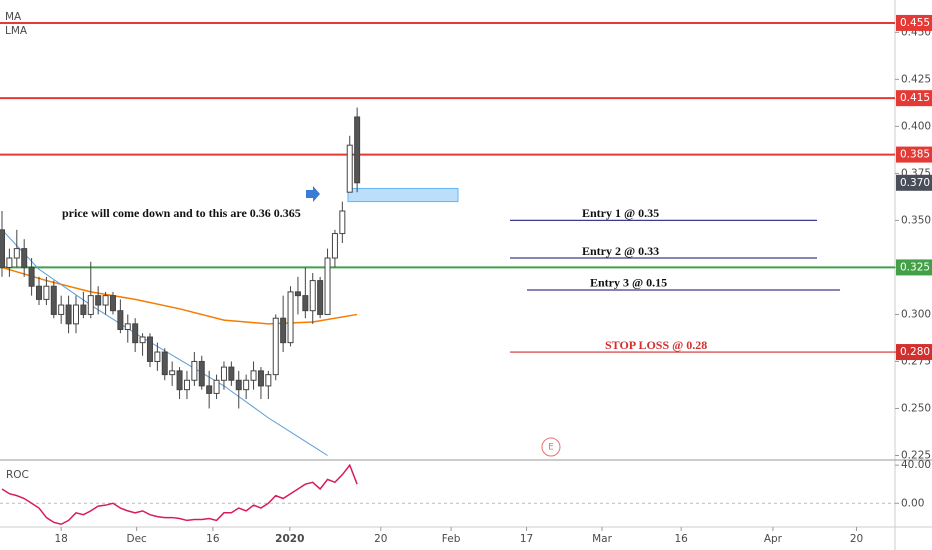  I want to click on entry-label: Entry 1 @ 0.35, so click(620, 213).